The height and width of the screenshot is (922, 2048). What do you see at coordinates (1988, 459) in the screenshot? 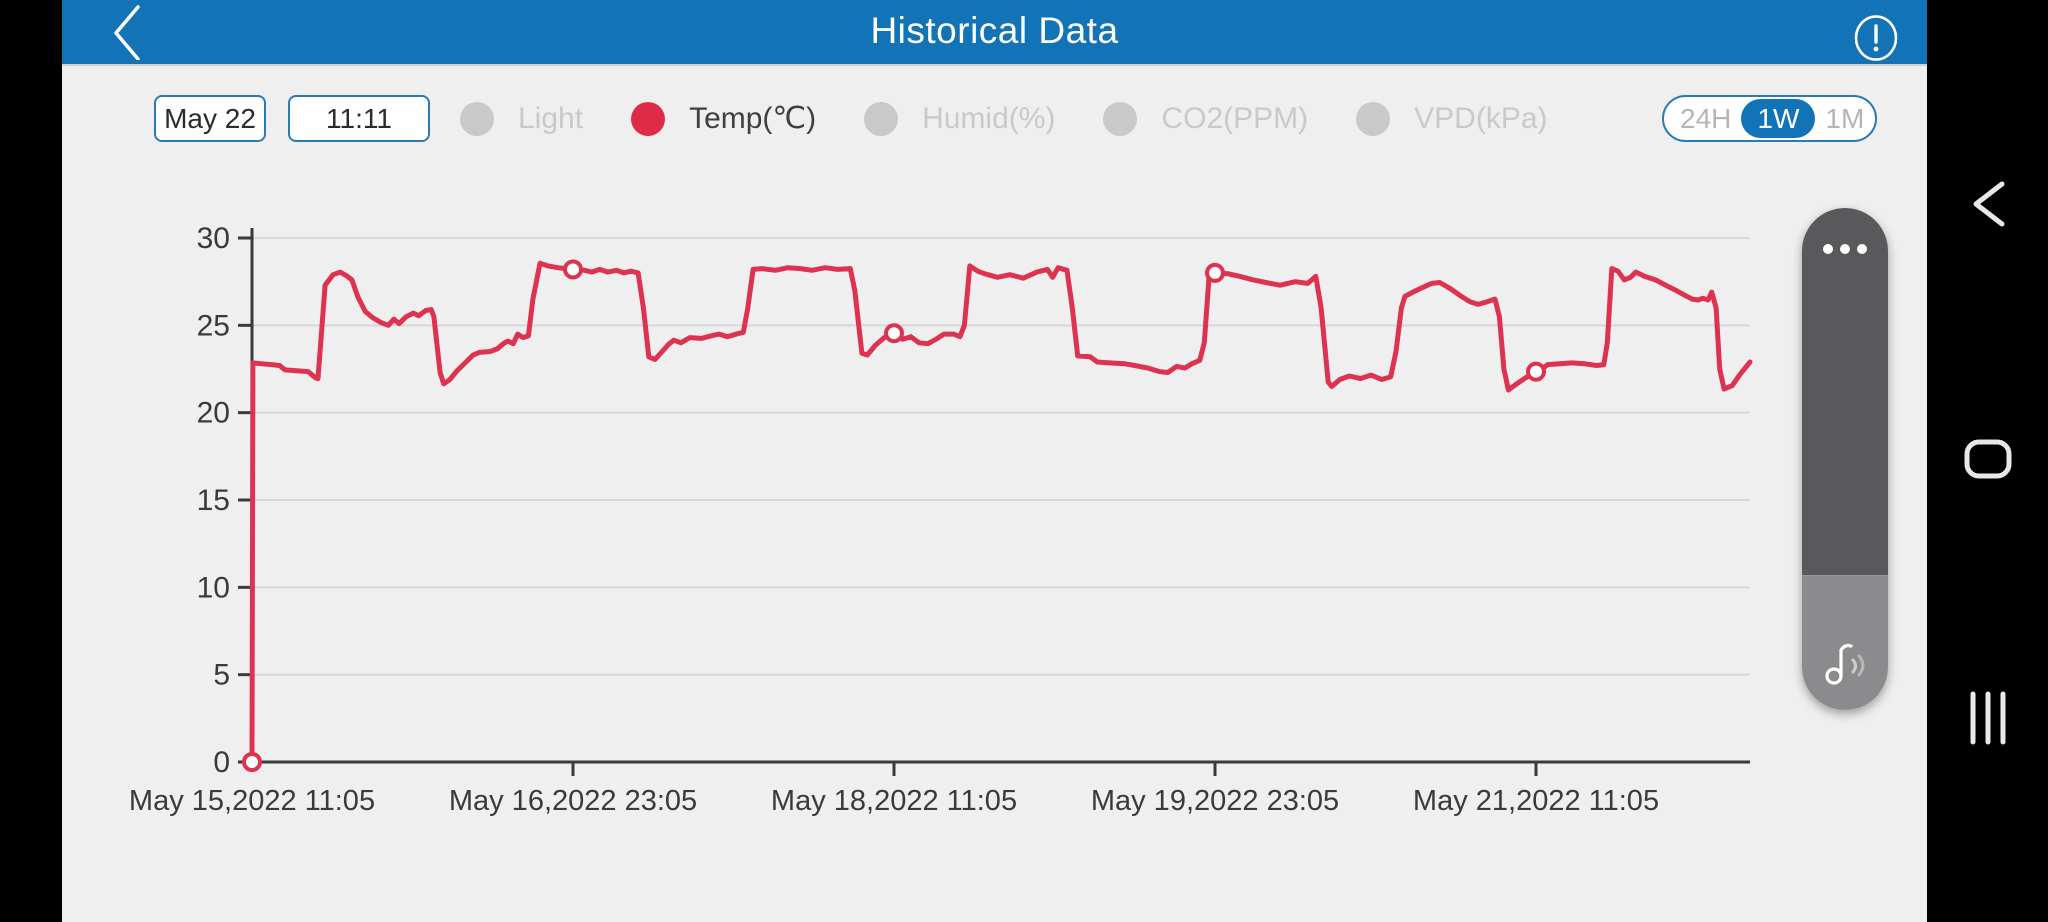
I see `nav-home-icon` at bounding box center [1988, 459].